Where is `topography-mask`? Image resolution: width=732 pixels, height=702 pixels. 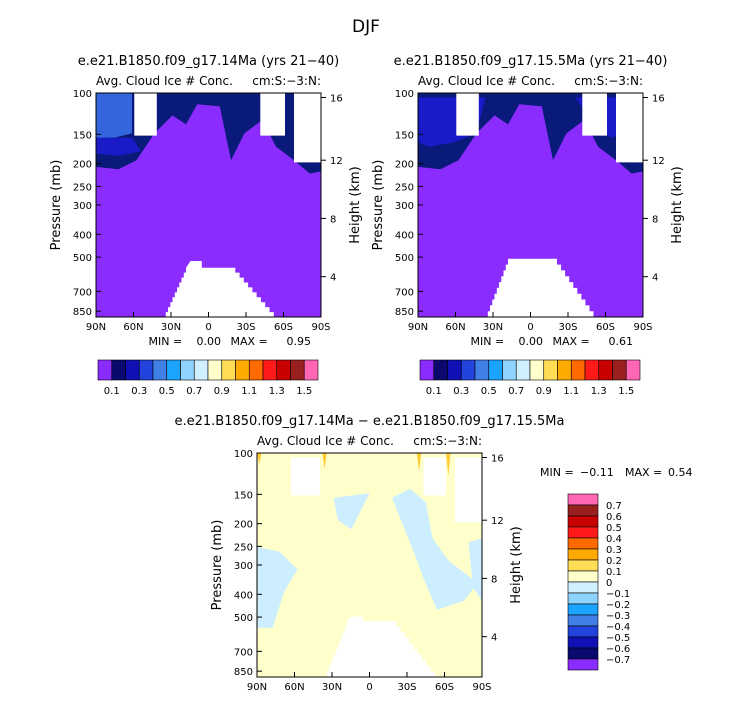
topography-mask is located at coordinates (539, 287).